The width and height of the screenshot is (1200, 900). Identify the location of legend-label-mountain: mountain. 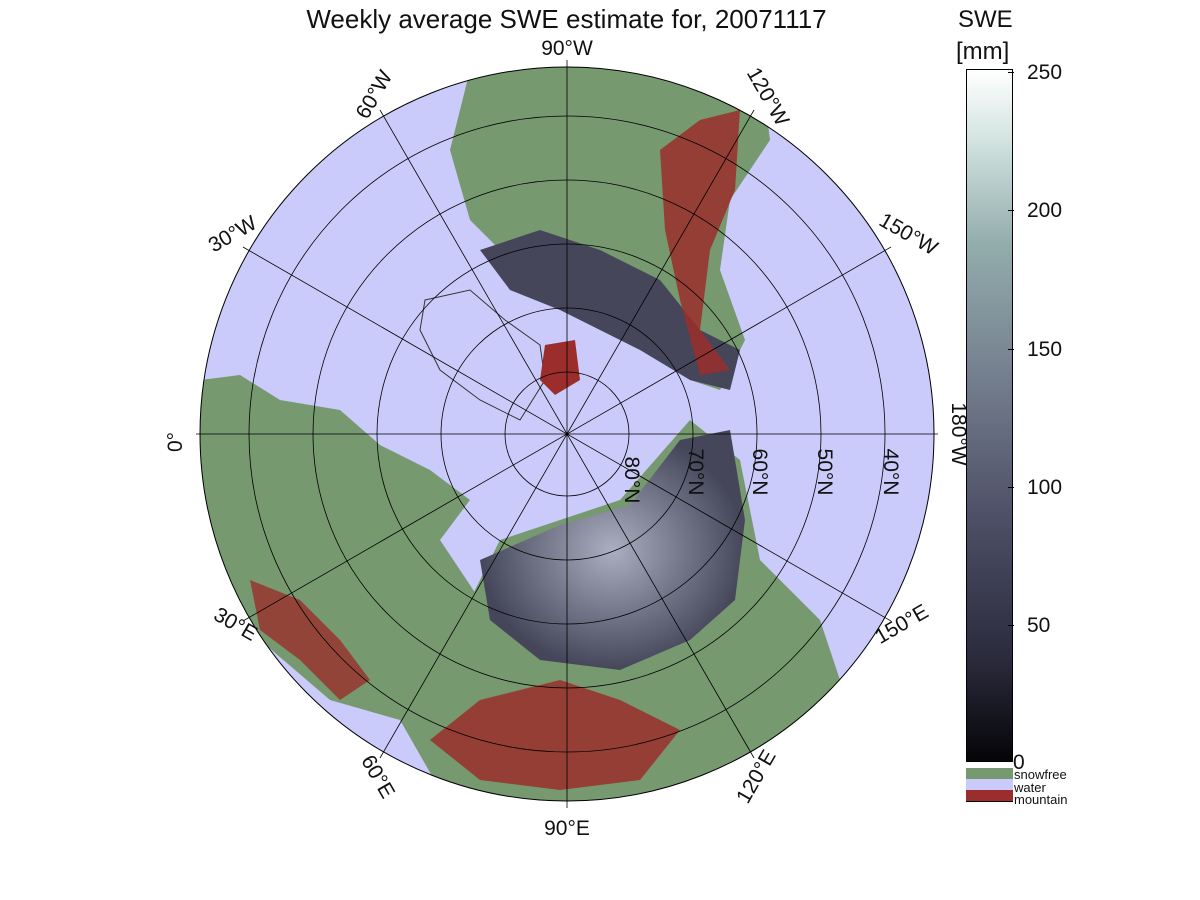
(1041, 799).